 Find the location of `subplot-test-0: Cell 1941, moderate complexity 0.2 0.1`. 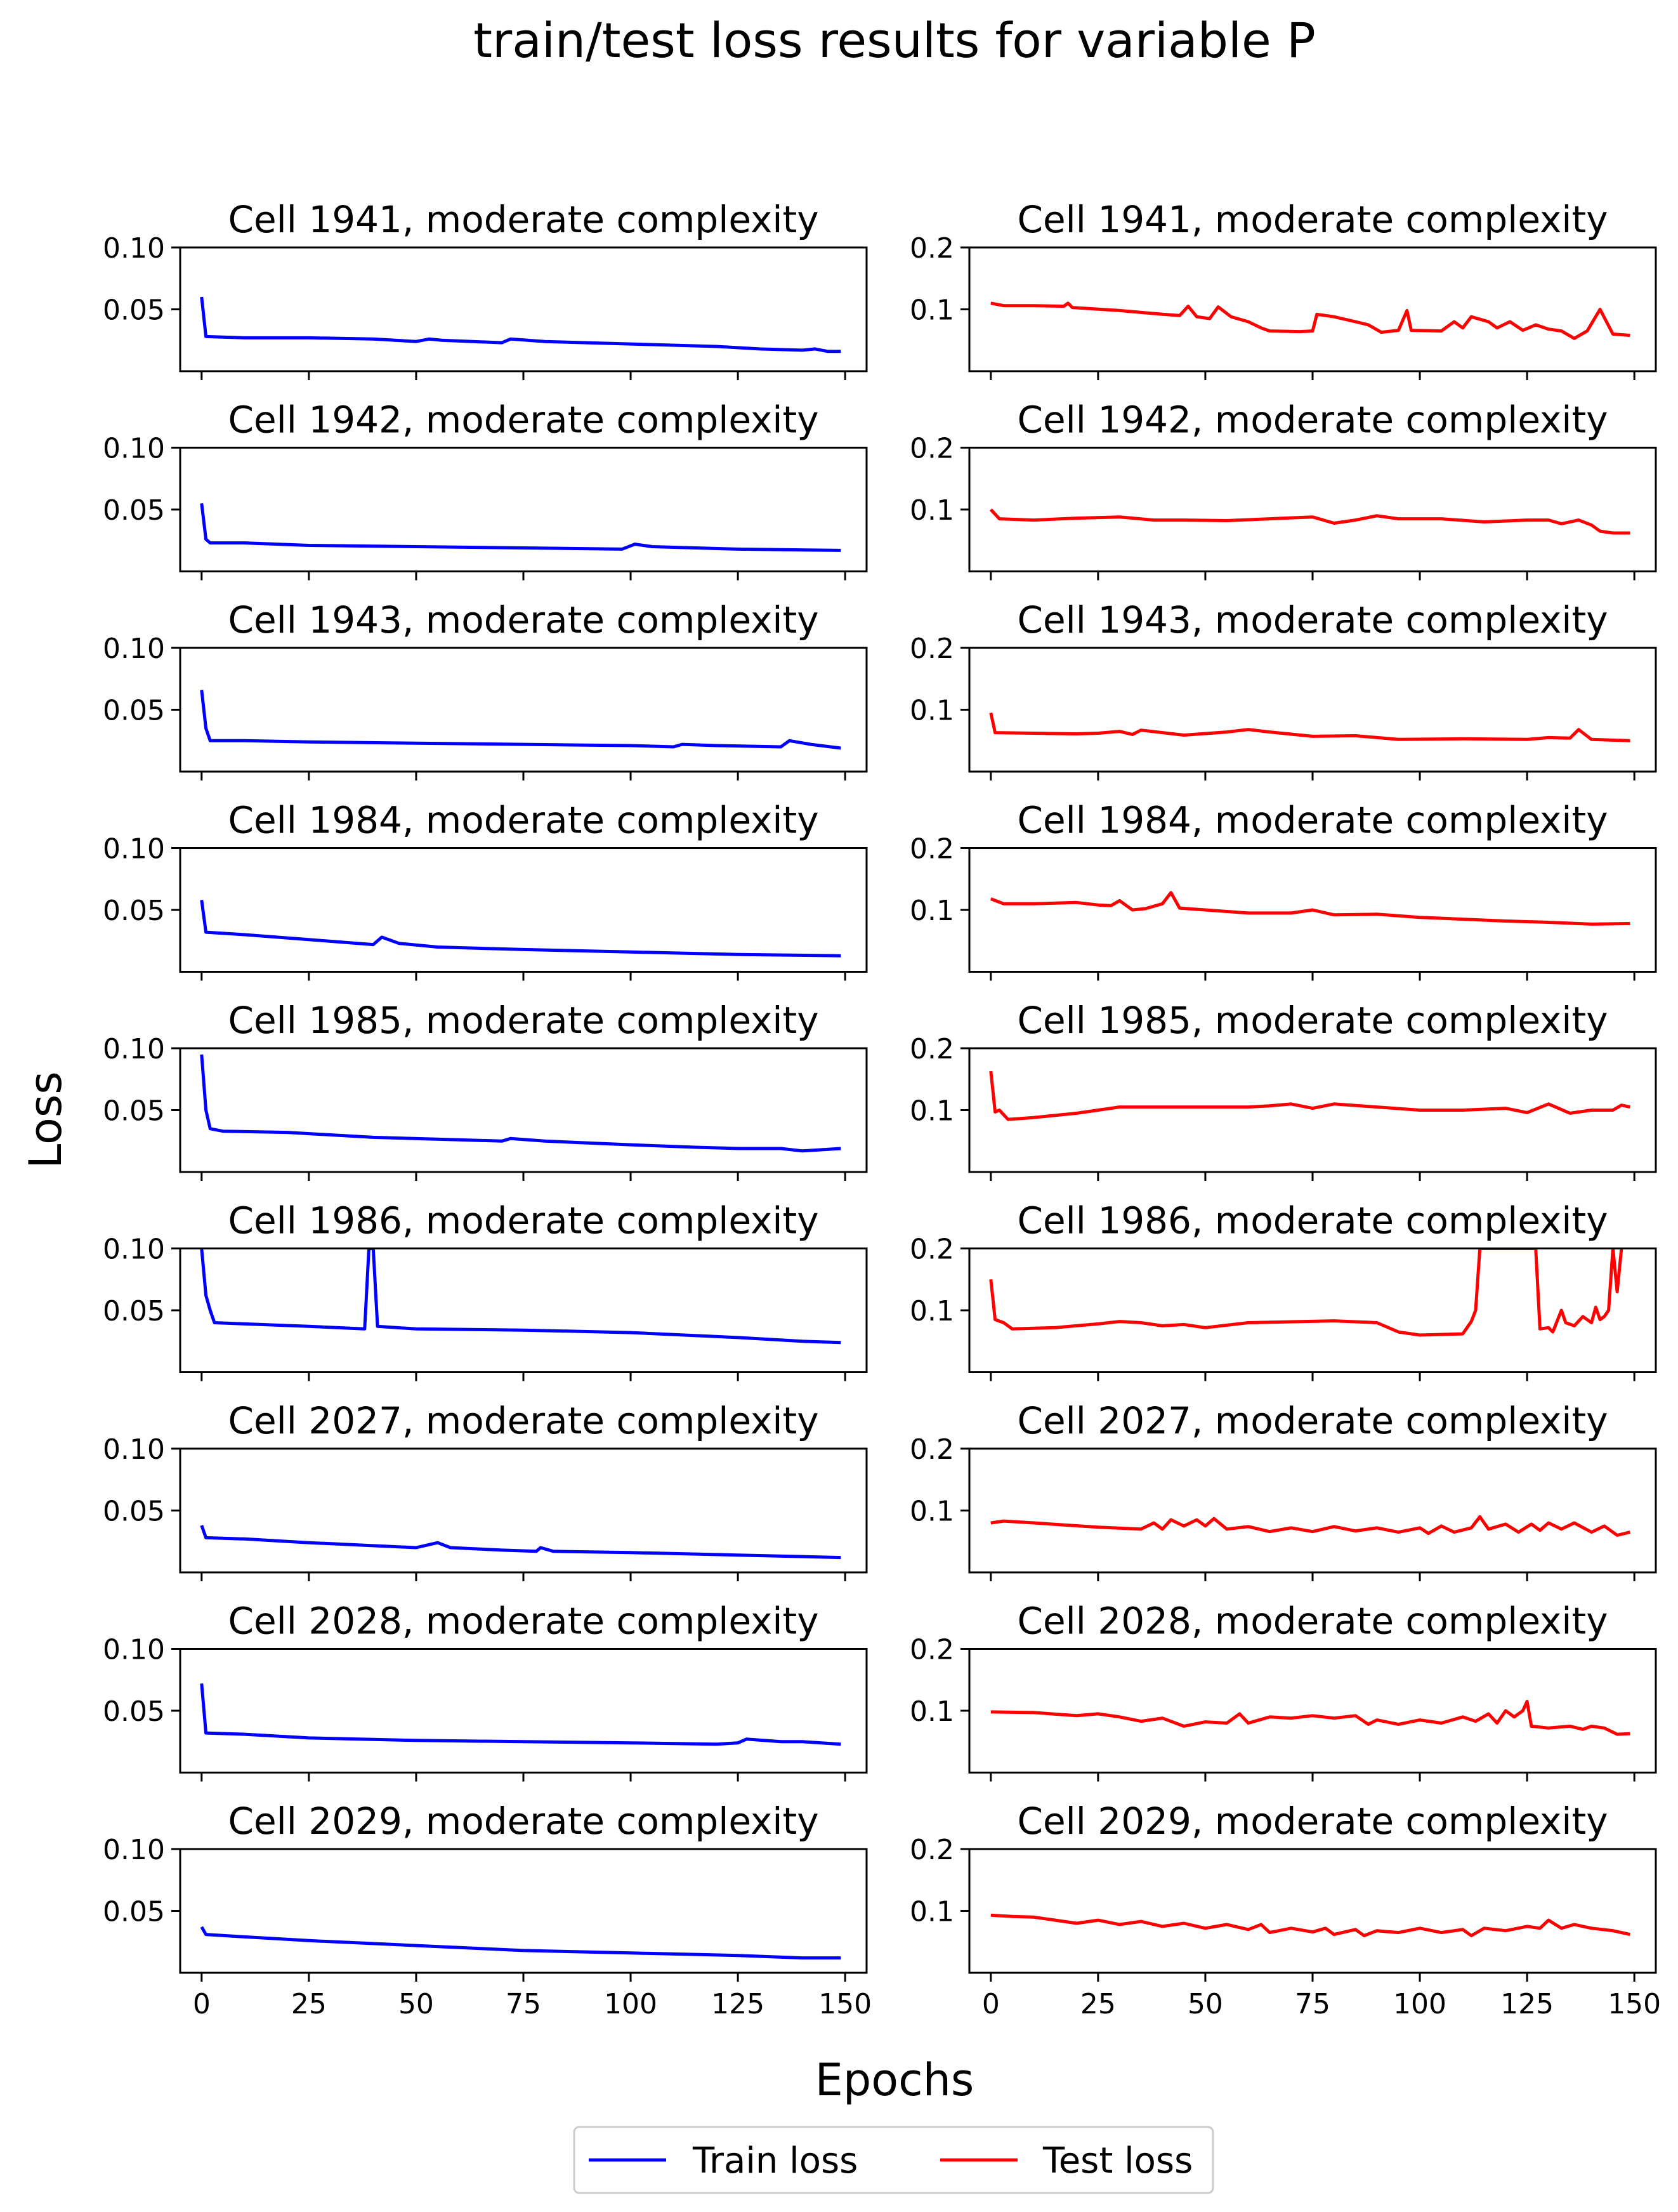

subplot-test-0: Cell 1941, moderate complexity 0.2 0.1 is located at coordinates (1283, 289).